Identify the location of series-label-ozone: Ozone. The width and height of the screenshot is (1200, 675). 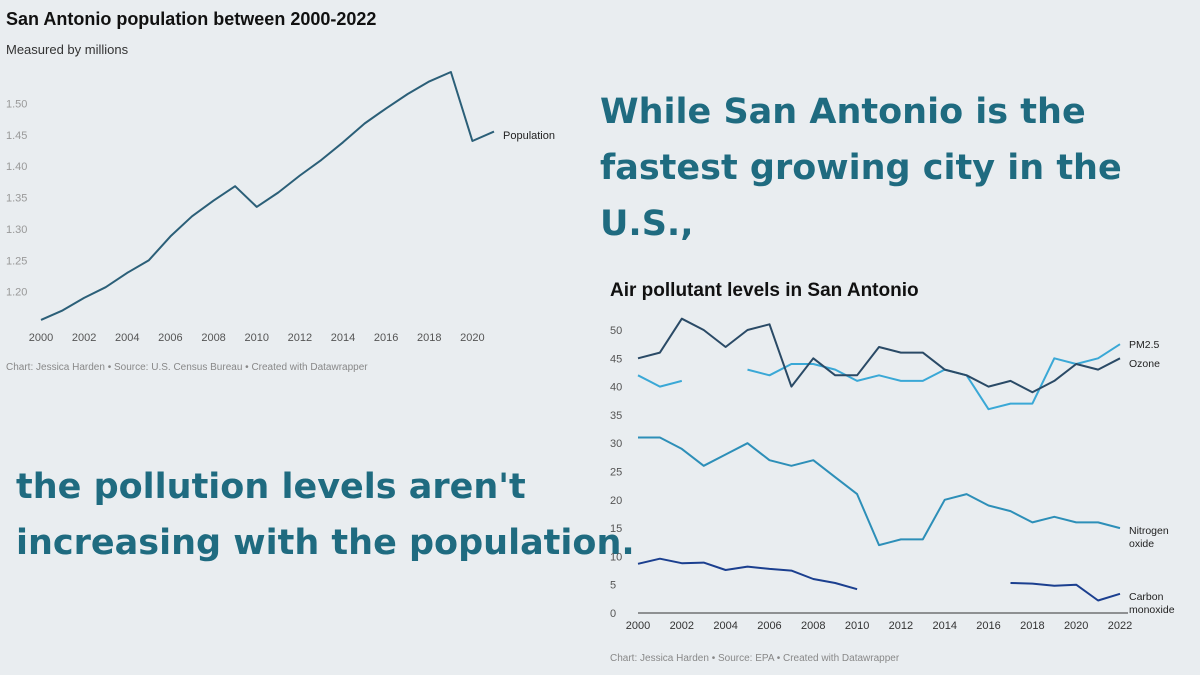
(1144, 364).